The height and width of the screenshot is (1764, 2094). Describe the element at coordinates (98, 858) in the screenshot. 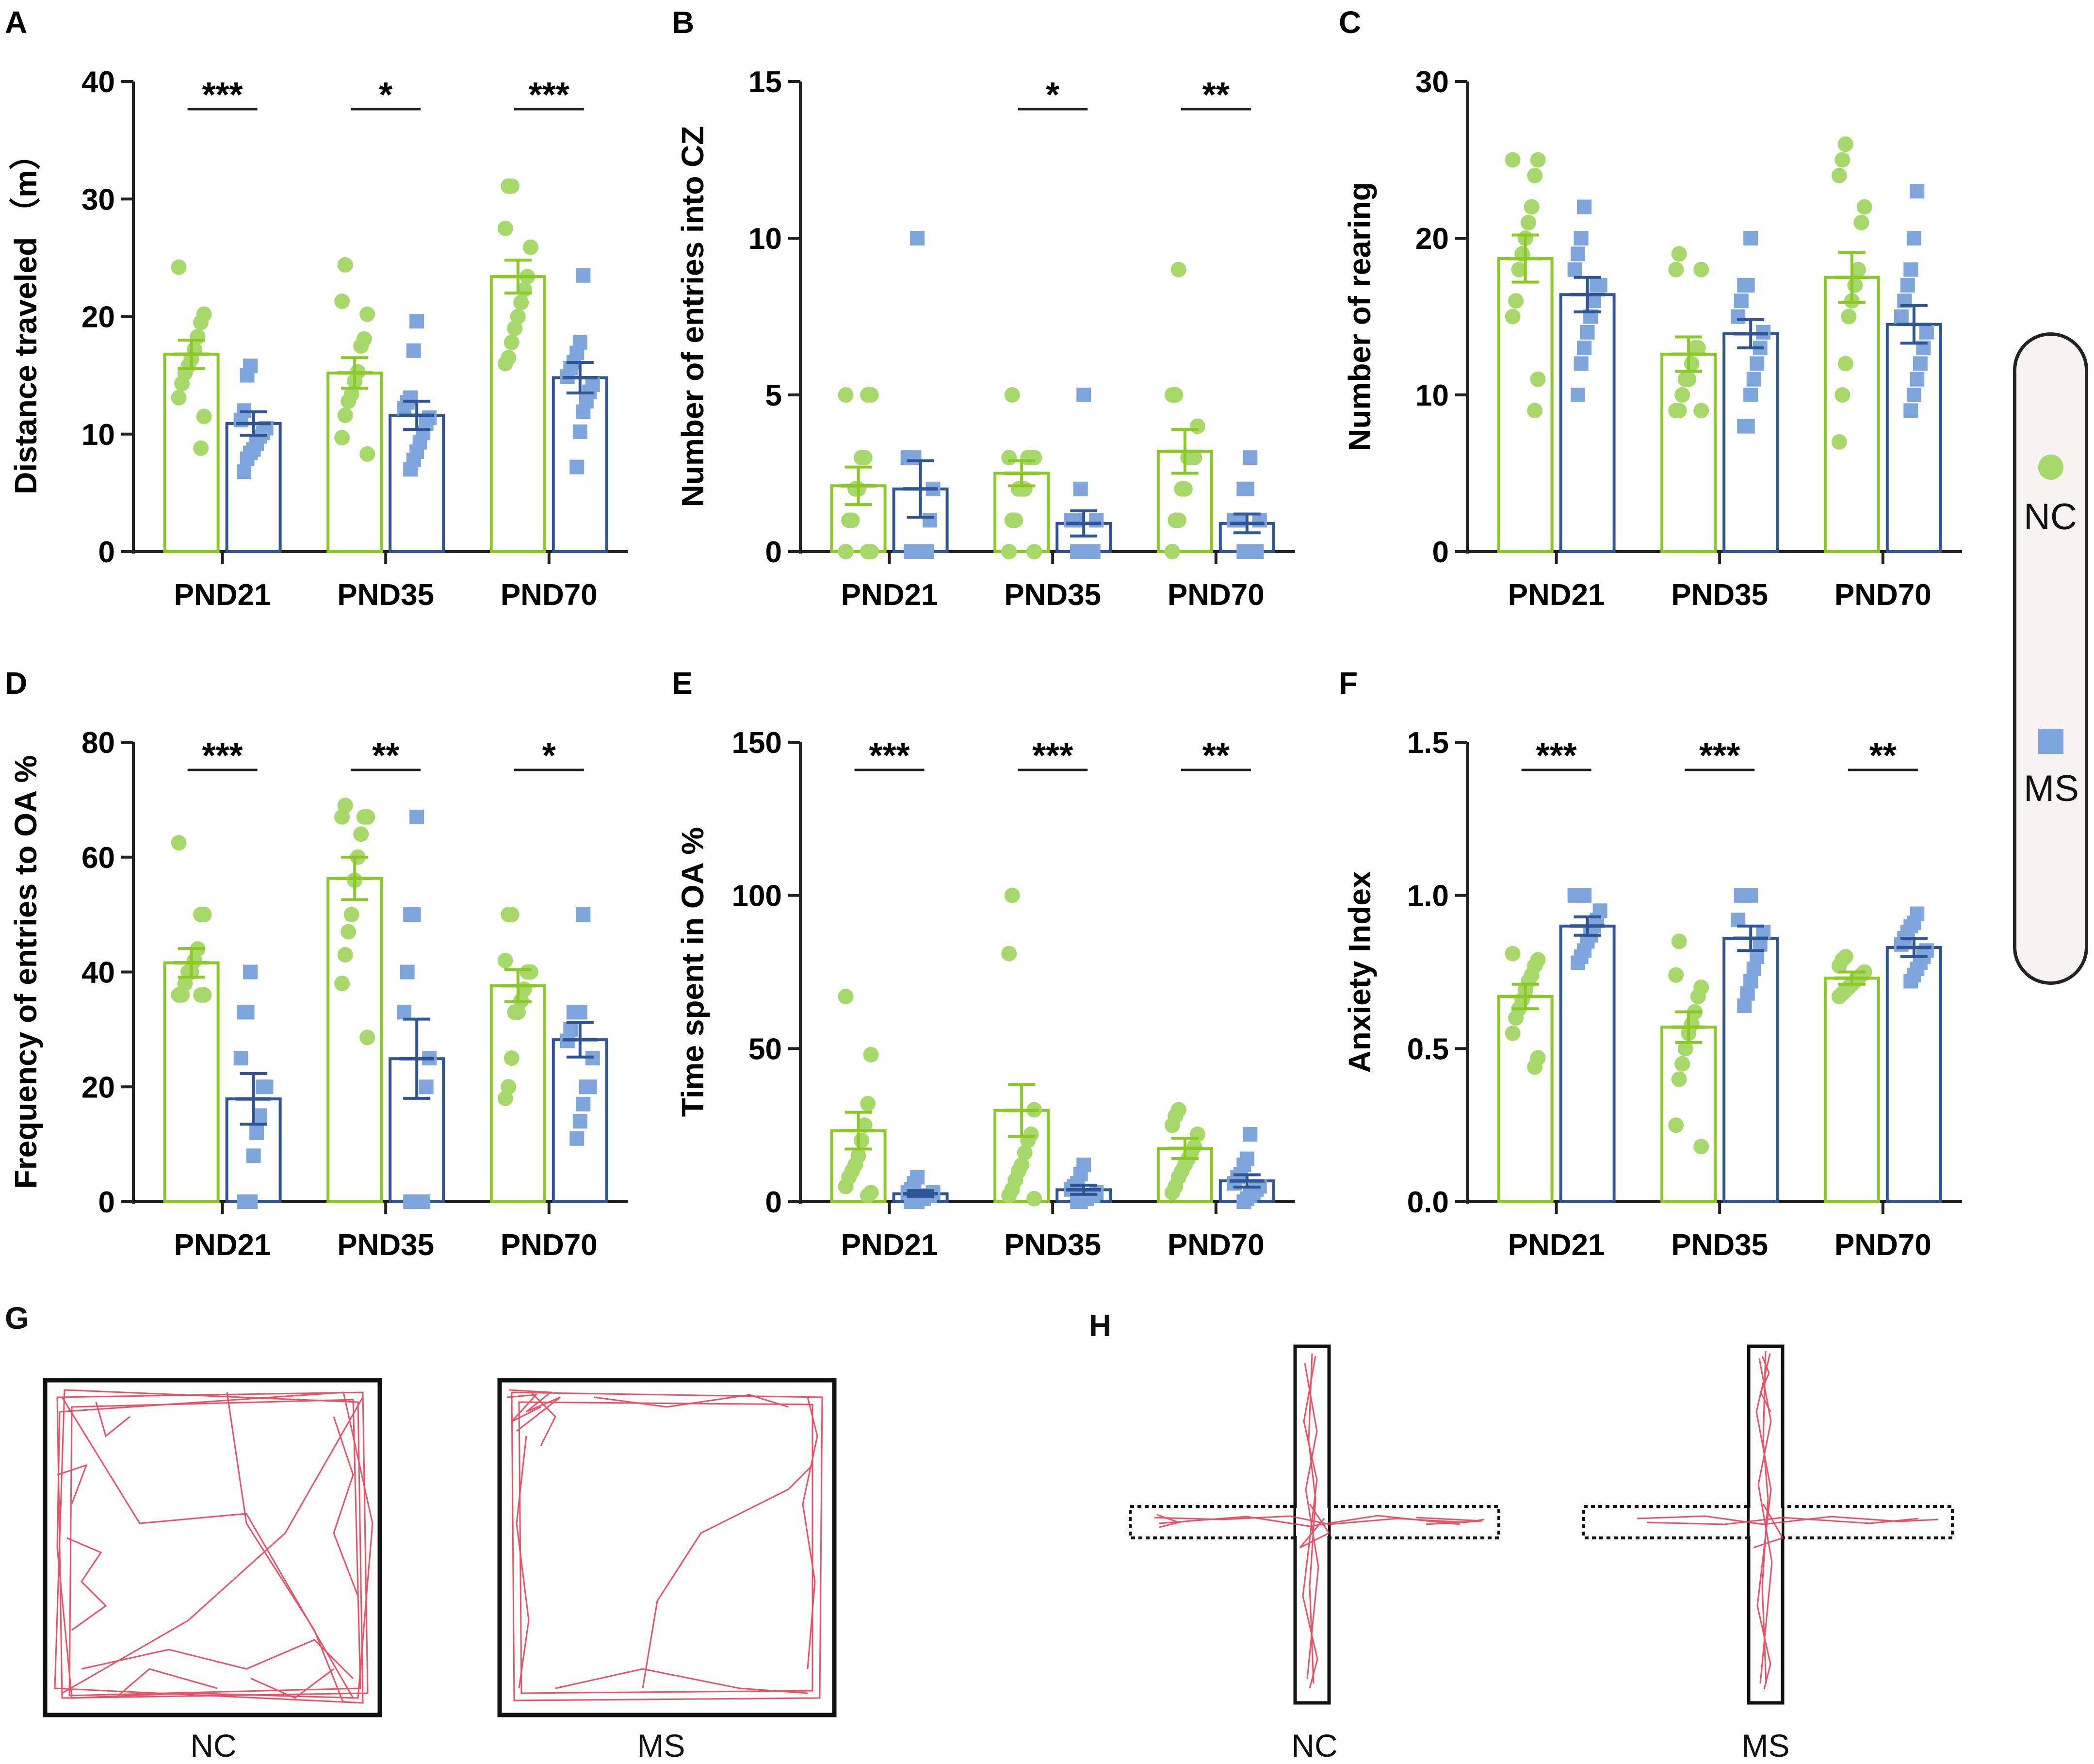

I see `y-tick-label: 60` at that location.